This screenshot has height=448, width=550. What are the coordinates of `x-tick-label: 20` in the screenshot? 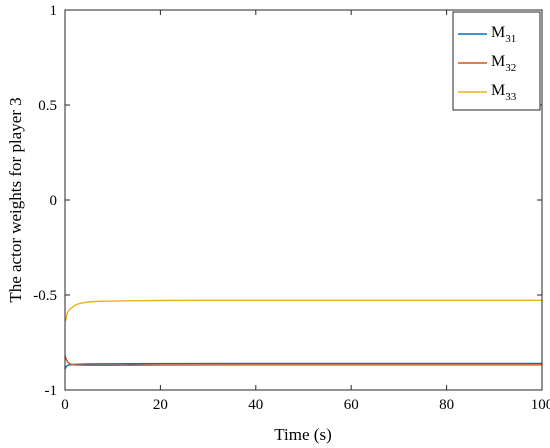 It's located at (160, 405).